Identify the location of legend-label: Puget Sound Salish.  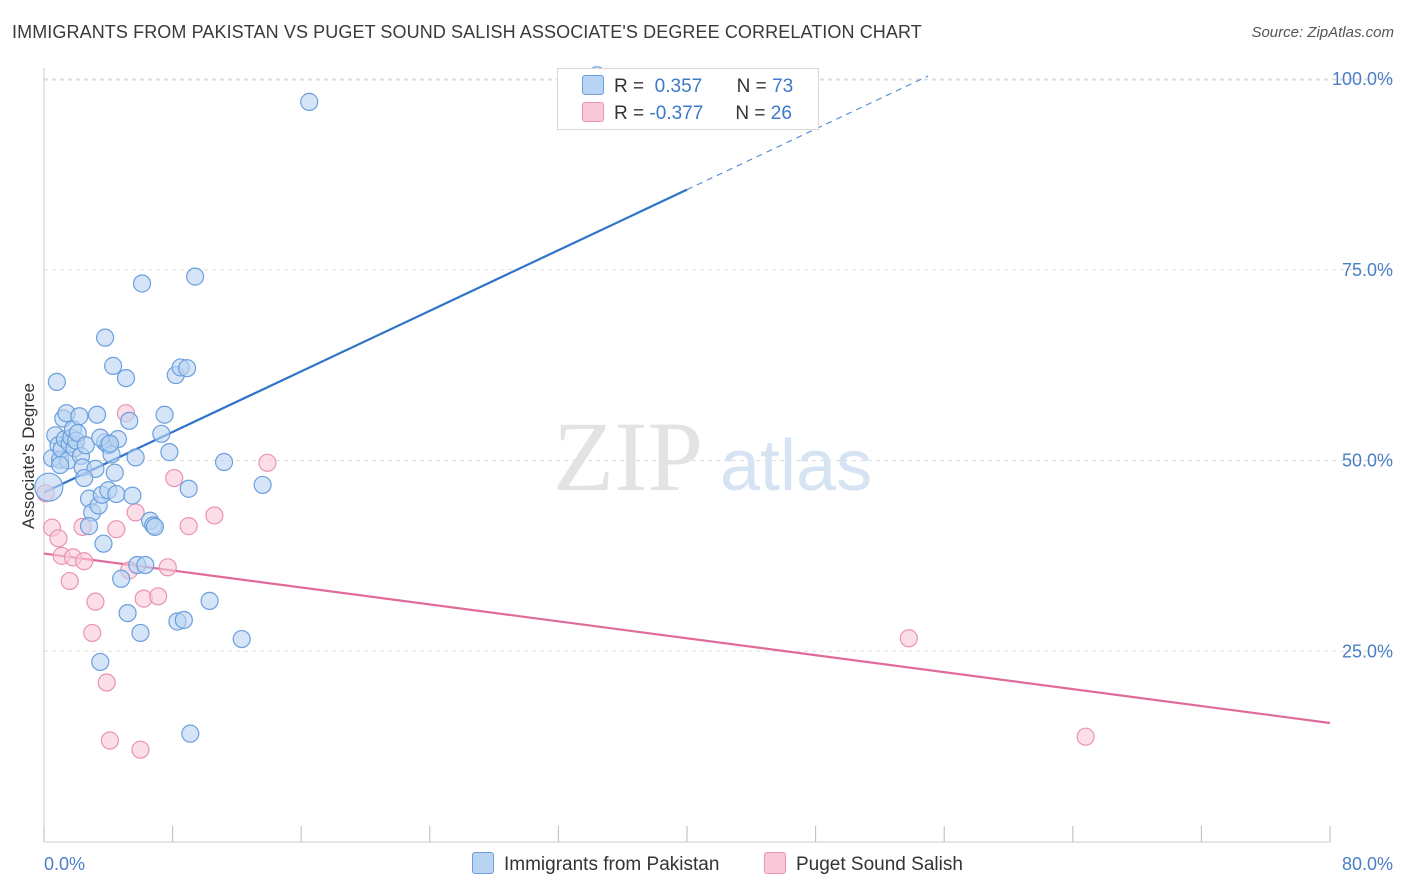
(879, 864).